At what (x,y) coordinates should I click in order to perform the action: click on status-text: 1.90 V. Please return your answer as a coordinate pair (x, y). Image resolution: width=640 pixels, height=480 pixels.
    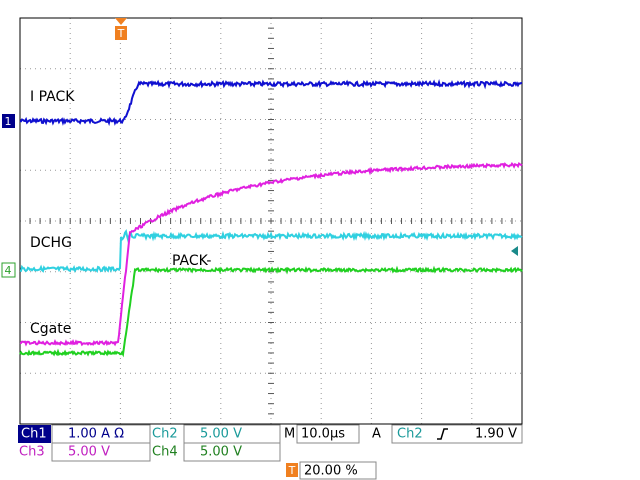
    Looking at the image, I should click on (496, 434).